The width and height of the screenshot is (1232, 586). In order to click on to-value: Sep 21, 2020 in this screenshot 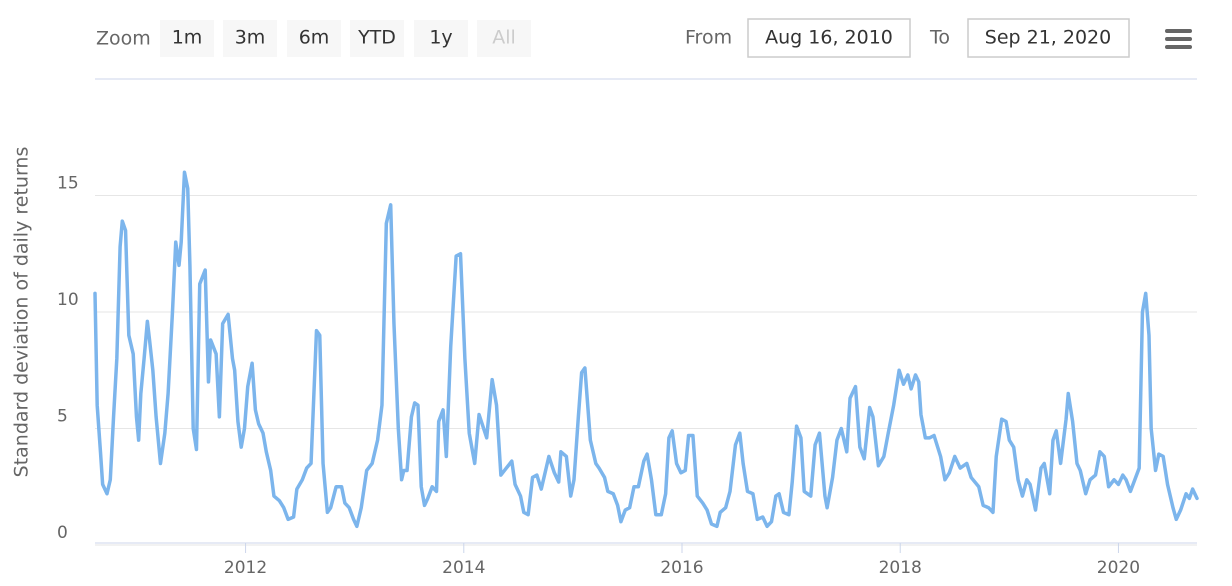, I will do `click(1048, 38)`.